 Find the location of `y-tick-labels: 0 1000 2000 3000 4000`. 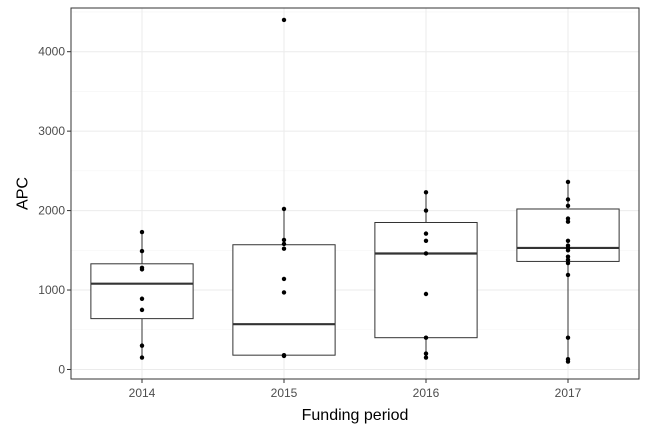

y-tick-labels: 0 1000 2000 3000 4000 is located at coordinates (51, 211).